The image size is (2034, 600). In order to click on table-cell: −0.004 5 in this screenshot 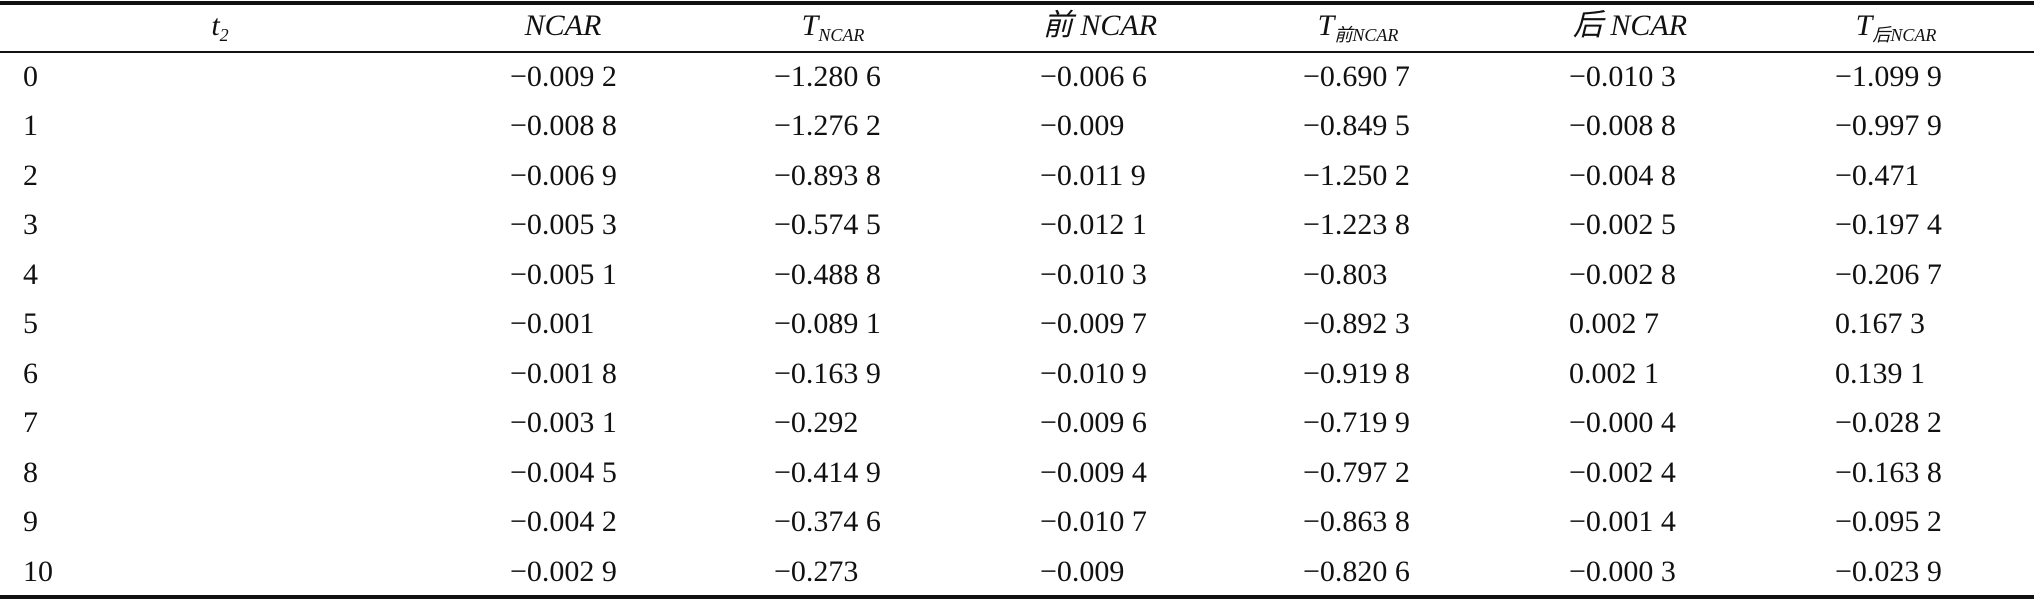, I will do `click(563, 472)`.